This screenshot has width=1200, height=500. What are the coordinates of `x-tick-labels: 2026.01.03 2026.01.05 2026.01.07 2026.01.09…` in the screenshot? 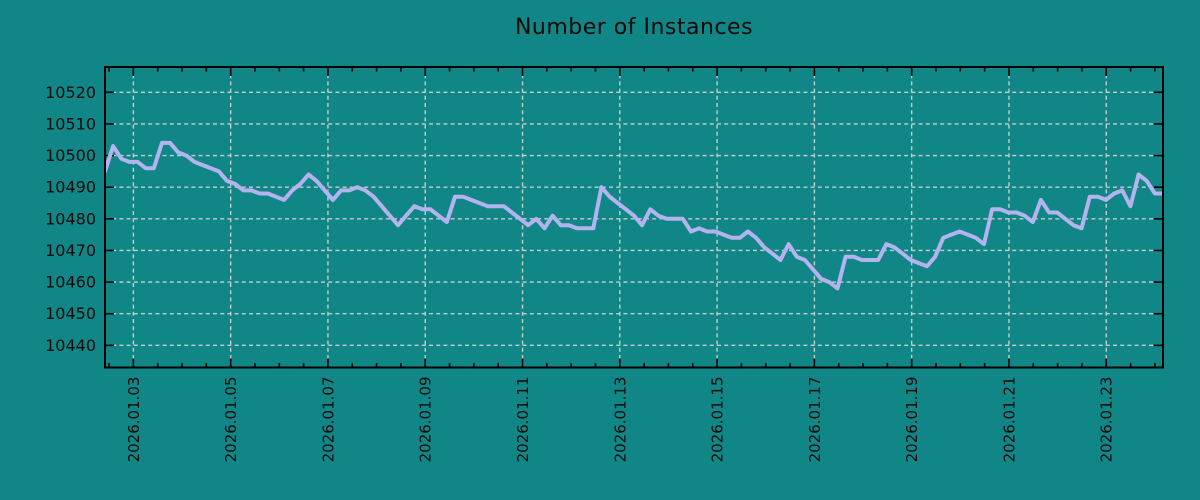 It's located at (620, 420).